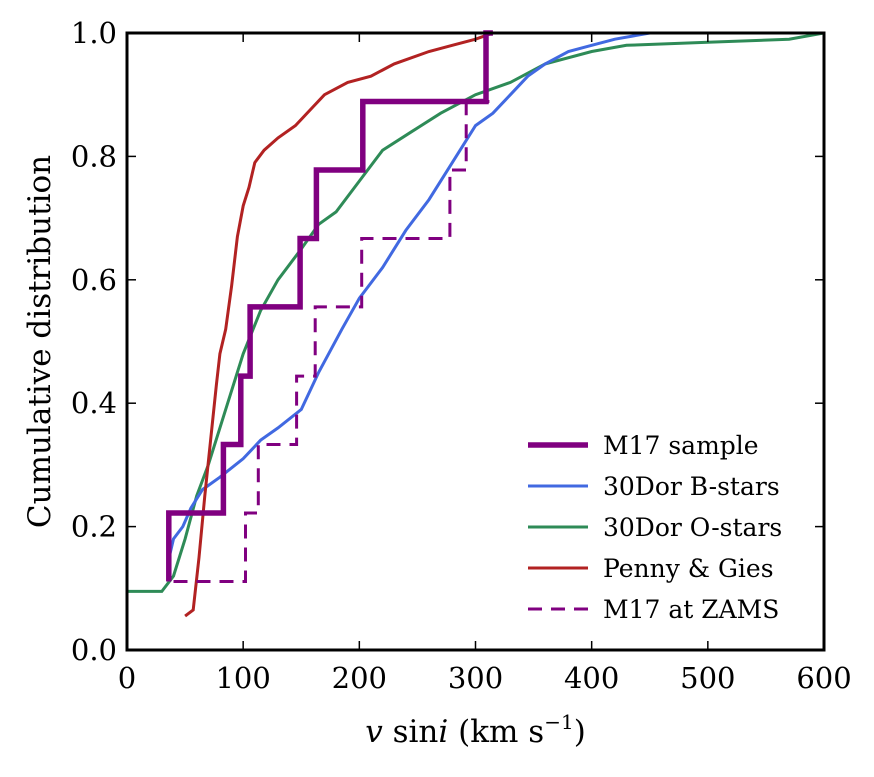 The height and width of the screenshot is (777, 874). What do you see at coordinates (94, 280) in the screenshot?
I see `y-tick-label: 0.6` at bounding box center [94, 280].